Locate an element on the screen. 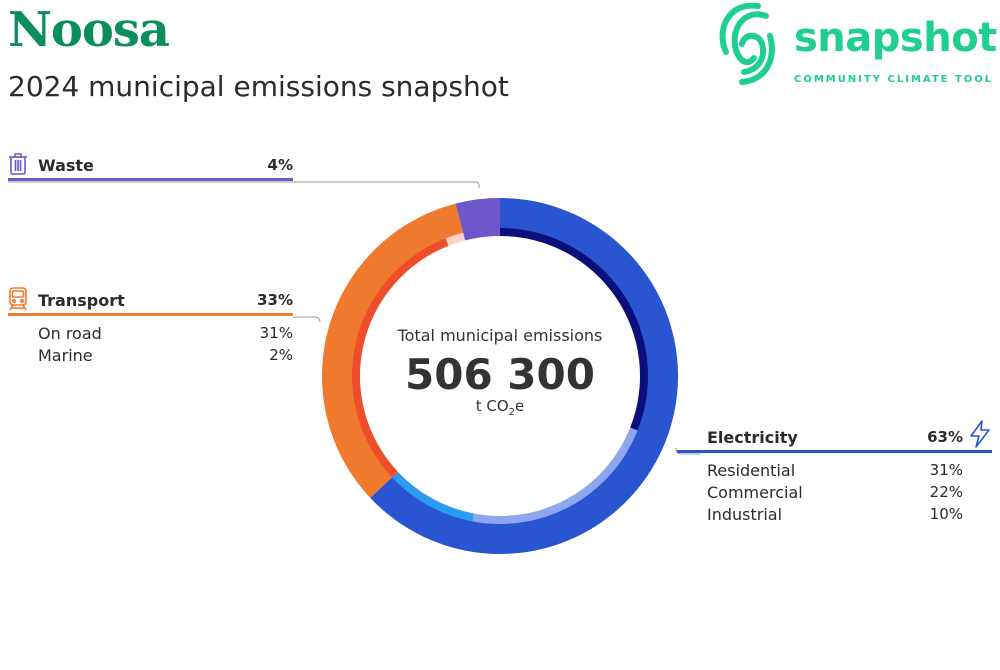  subcategory-percent: 10% is located at coordinates (946, 514).